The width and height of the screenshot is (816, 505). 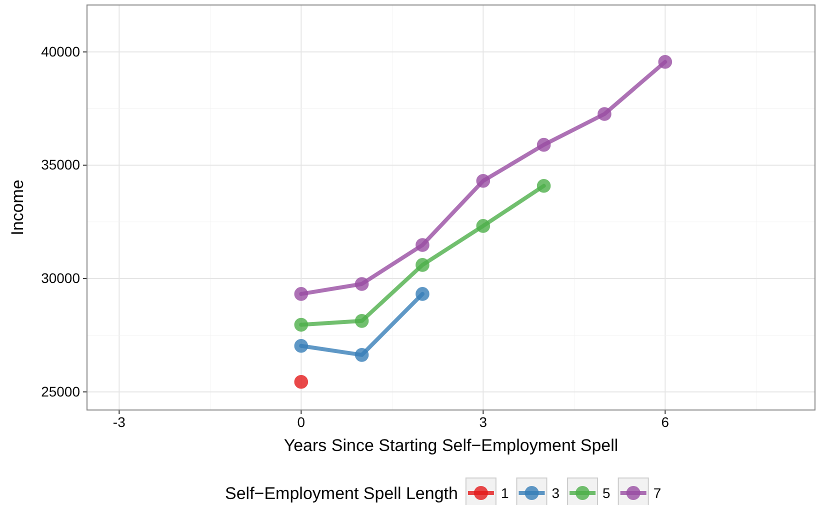 What do you see at coordinates (657, 493) in the screenshot?
I see `legend-label: 7` at bounding box center [657, 493].